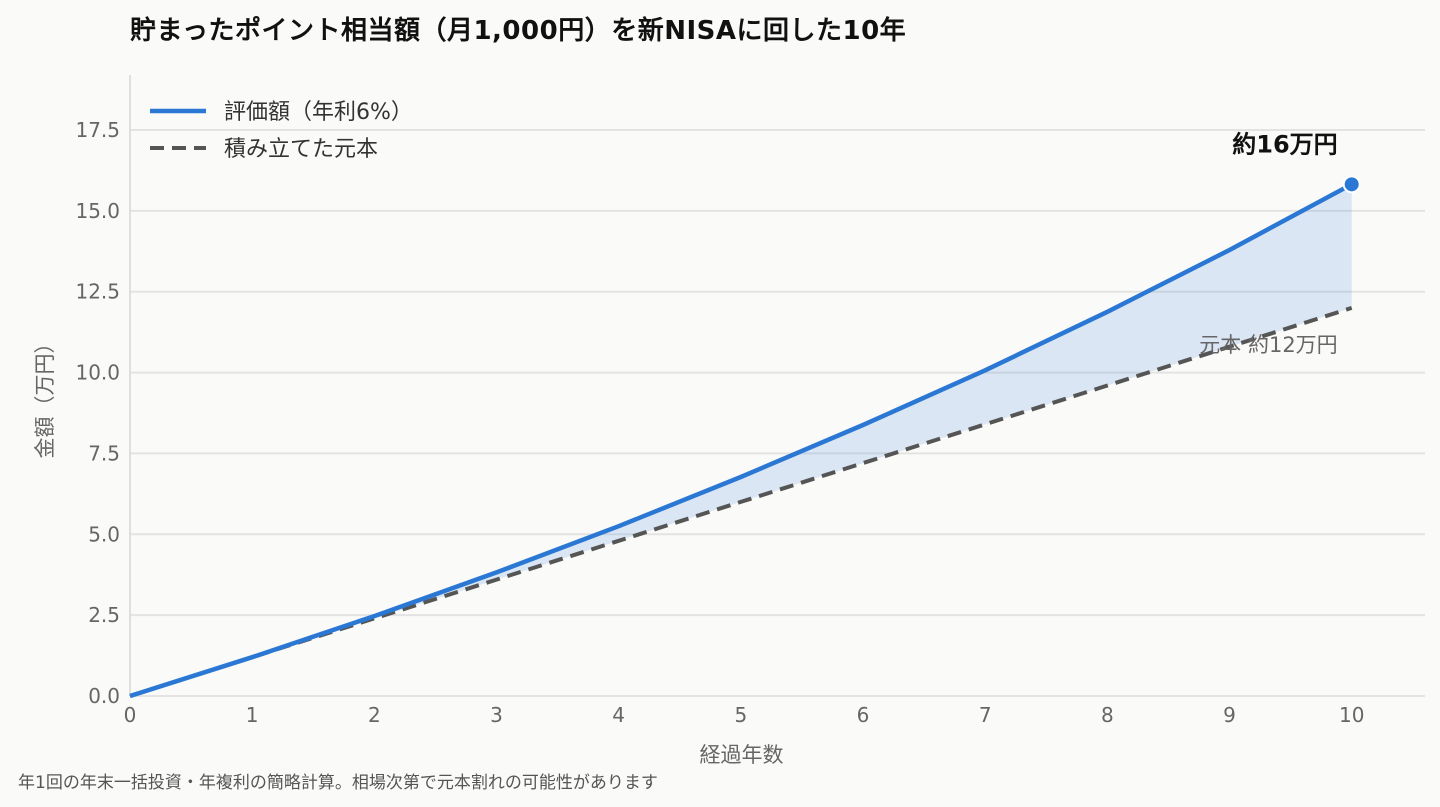 This screenshot has height=807, width=1440. What do you see at coordinates (985, 715) in the screenshot?
I see `x-tick-label: 7` at bounding box center [985, 715].